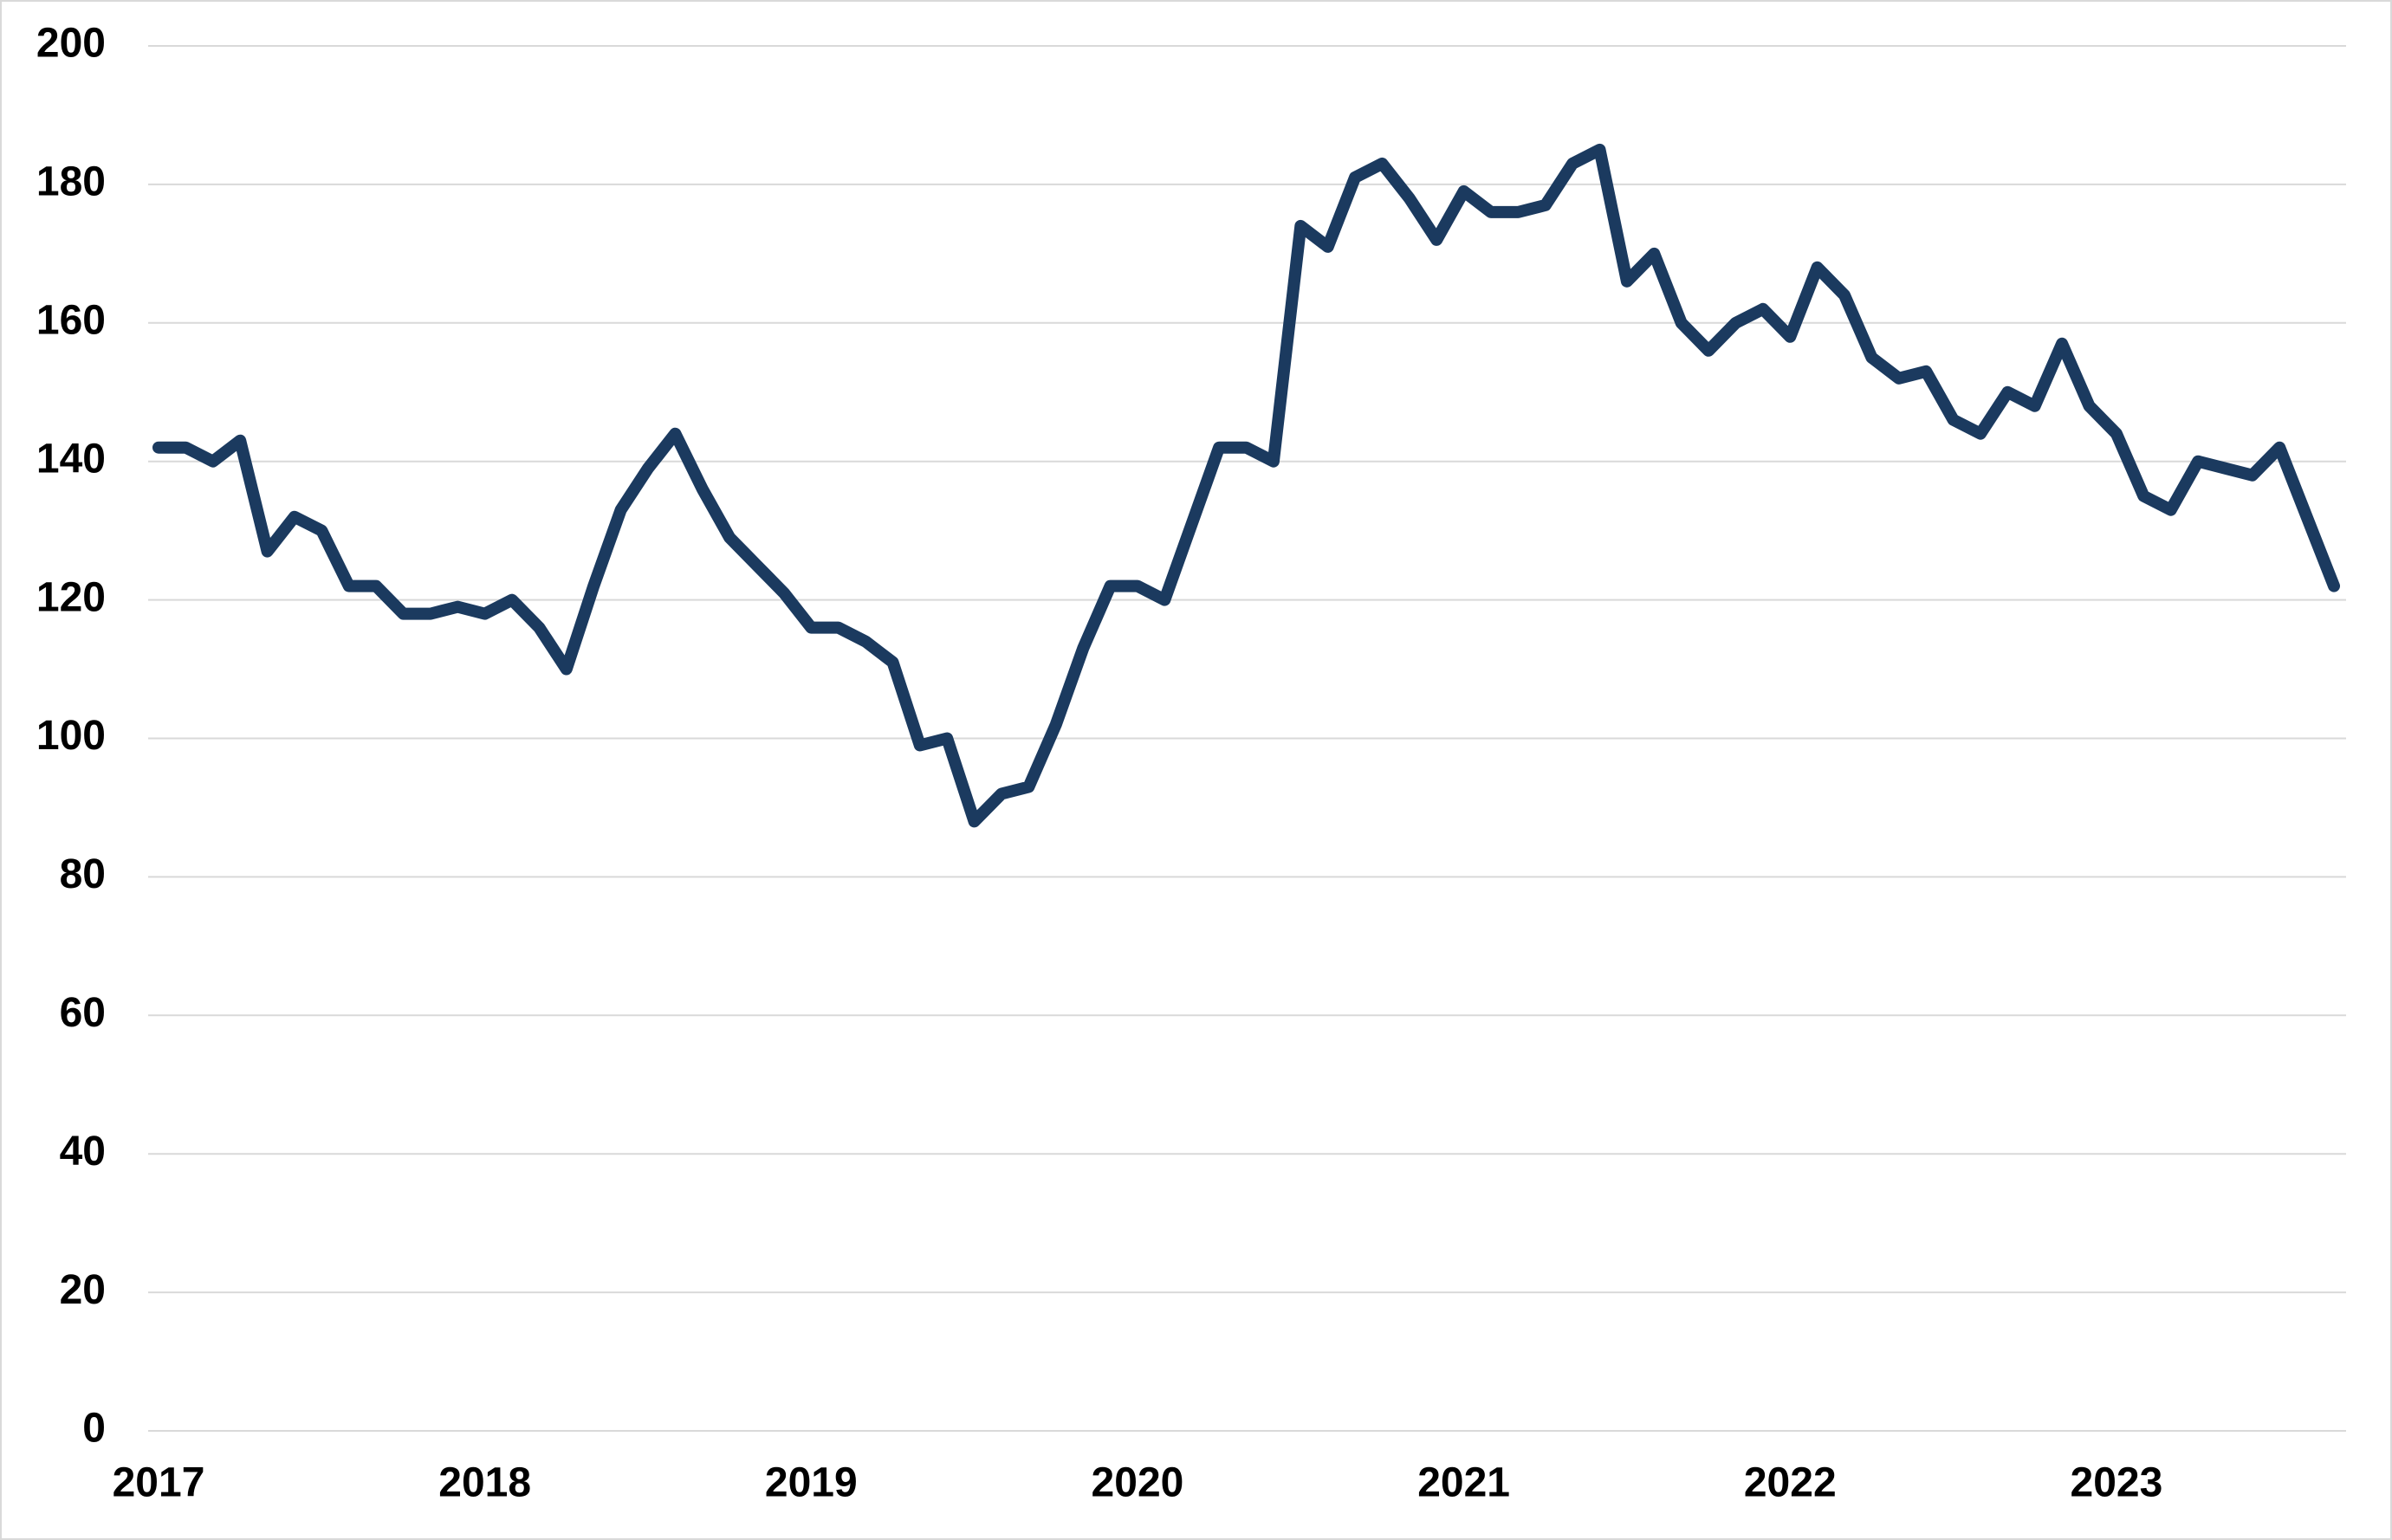 This screenshot has height=1540, width=2392. What do you see at coordinates (1790, 1483) in the screenshot?
I see `x-tick-label: 2022` at bounding box center [1790, 1483].